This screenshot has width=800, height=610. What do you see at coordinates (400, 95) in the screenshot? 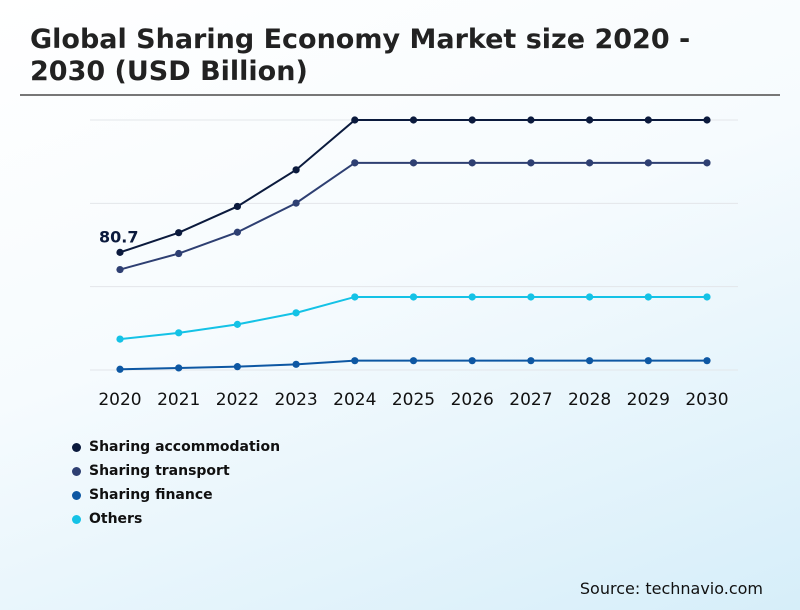
I see `title-divider` at bounding box center [400, 95].